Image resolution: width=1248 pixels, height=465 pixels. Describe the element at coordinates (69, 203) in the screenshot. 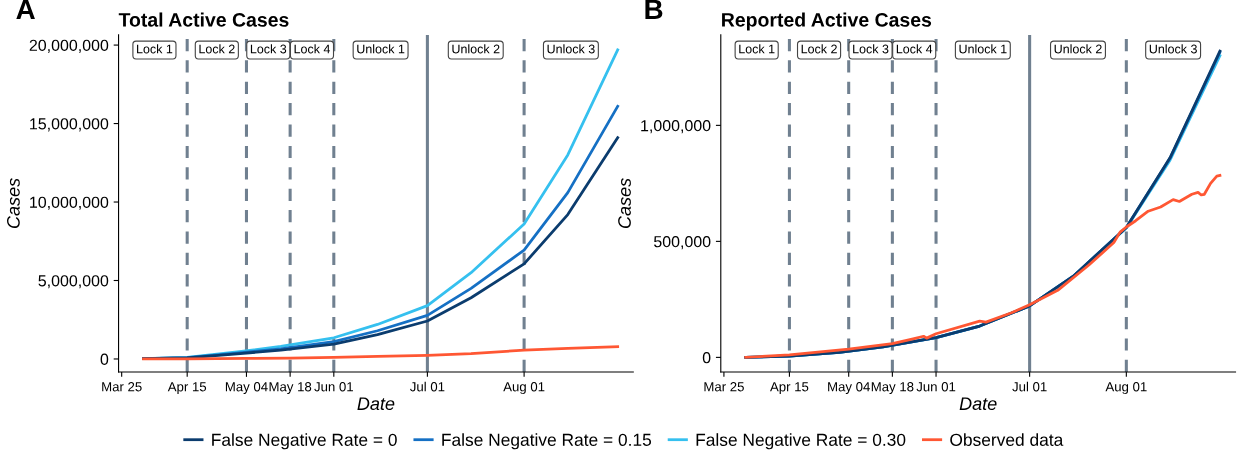

I see `y-tick-label: 10,000,000` at that location.